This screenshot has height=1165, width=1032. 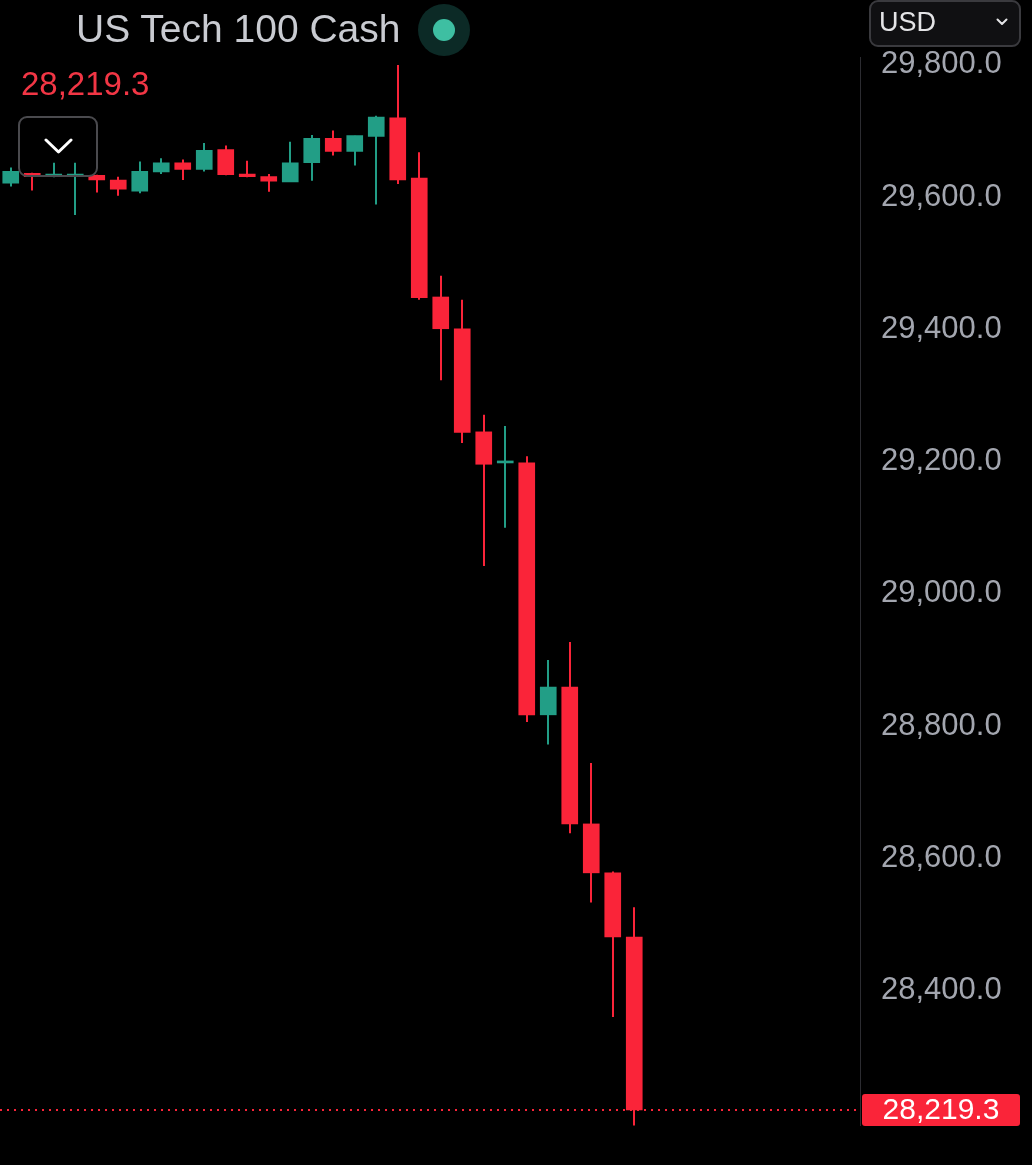 What do you see at coordinates (941, 1109) in the screenshot?
I see `ref-line-label: 28,219.3` at bounding box center [941, 1109].